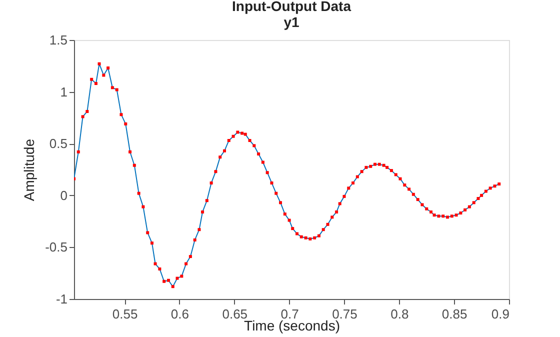 This screenshot has height=337, width=560. What do you see at coordinates (29, 170) in the screenshot?
I see `y-axis-title: Amplitude` at bounding box center [29, 170].